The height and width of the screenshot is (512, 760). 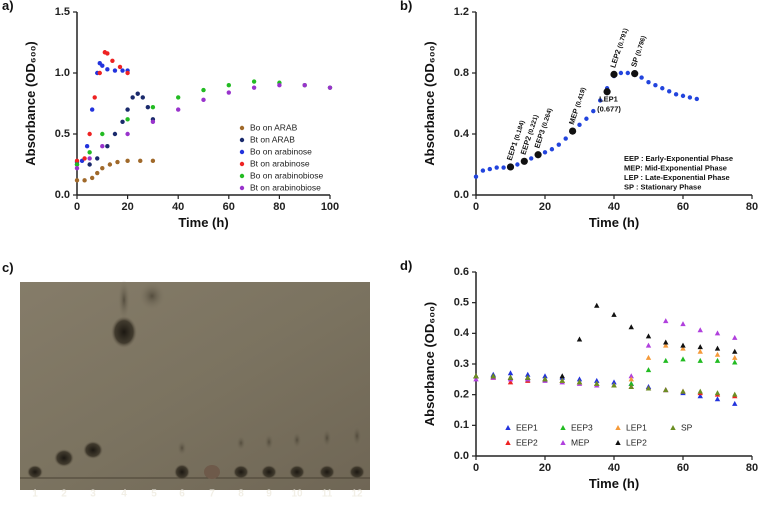 What do you see at coordinates (64, 494) in the screenshot?
I see `lane-label: 2` at bounding box center [64, 494].